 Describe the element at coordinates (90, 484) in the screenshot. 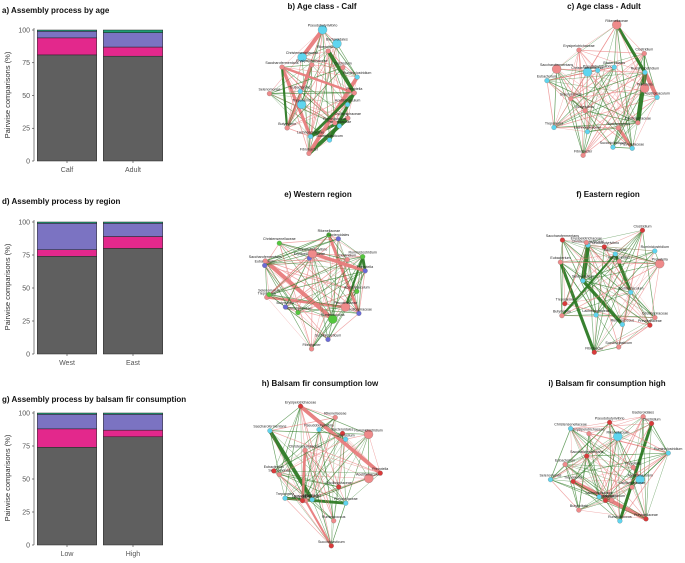

I see `panel-g-plot: 0 25 50 75 100 Low High` at that location.